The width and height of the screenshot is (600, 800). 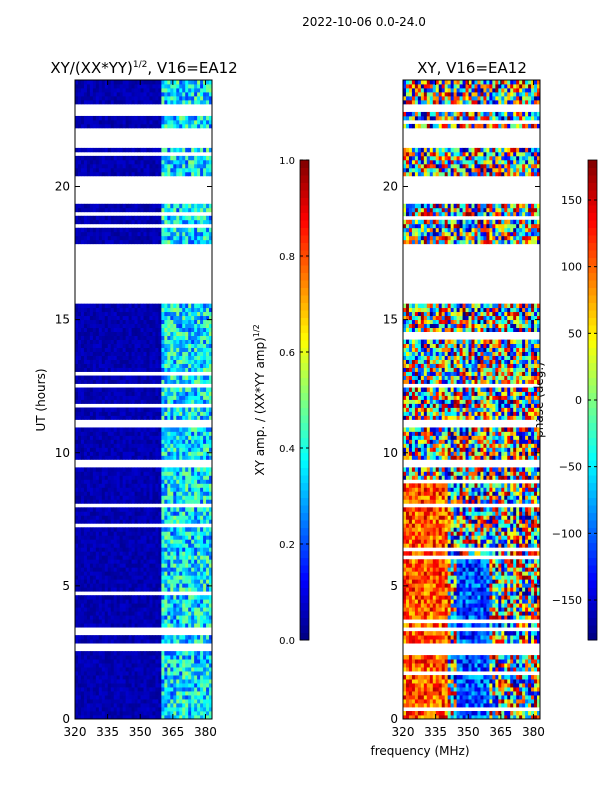 What do you see at coordinates (260, 406) in the screenshot?
I see `left-colorbar-label-prefix: XY amp. / (XX*YY amp)` at bounding box center [260, 406].